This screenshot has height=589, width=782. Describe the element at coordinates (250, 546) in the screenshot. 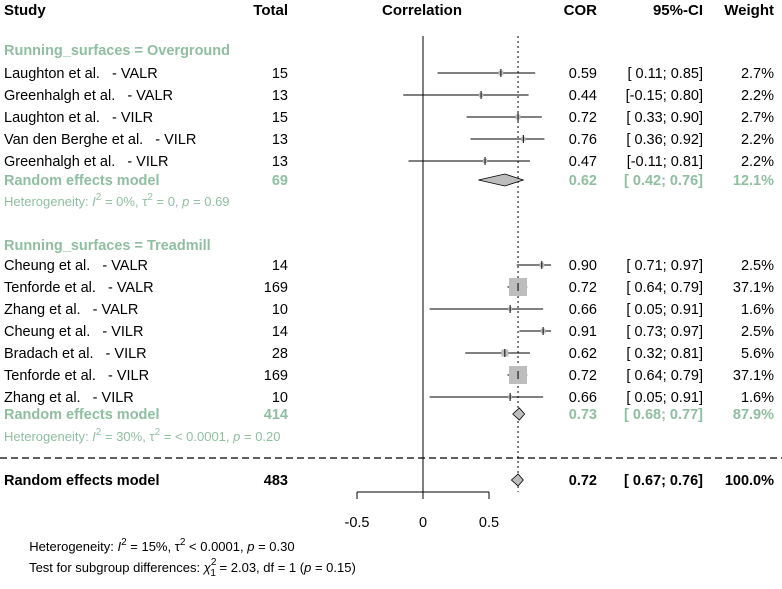

I see `footer-p-label: p` at that location.